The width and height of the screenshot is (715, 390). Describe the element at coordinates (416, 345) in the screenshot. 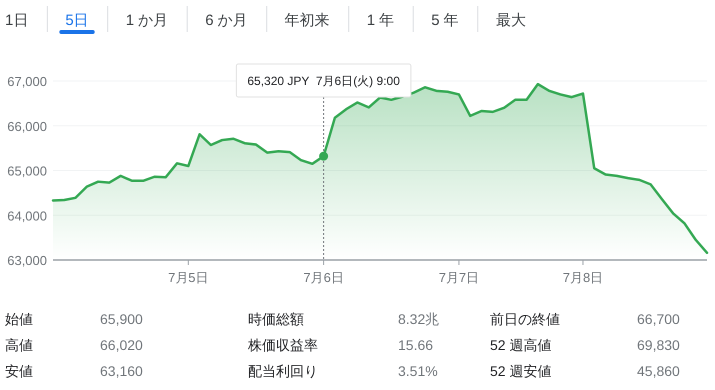

I see `text: 15.66` at that location.